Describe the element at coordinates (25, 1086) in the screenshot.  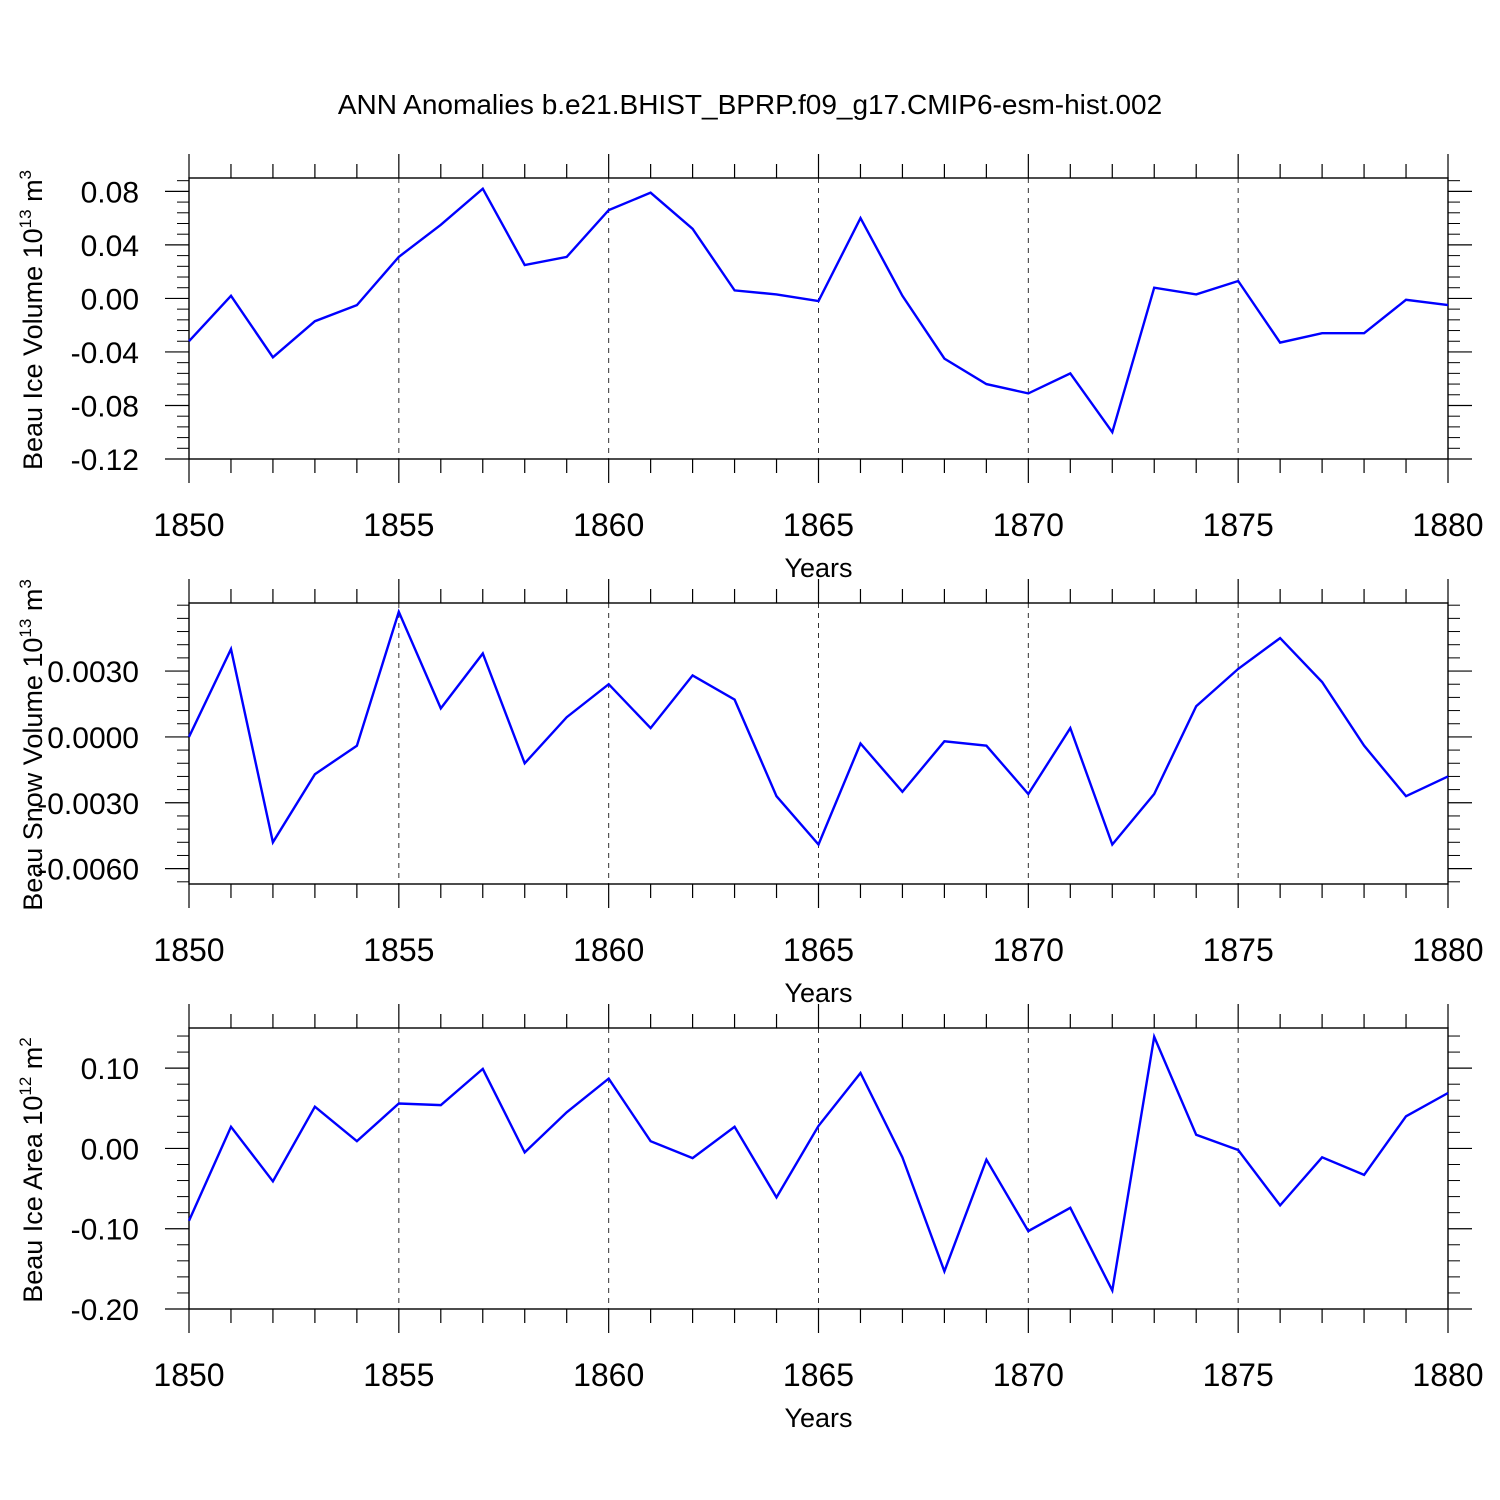
I see `y-axis-label-exponent: 12` at that location.